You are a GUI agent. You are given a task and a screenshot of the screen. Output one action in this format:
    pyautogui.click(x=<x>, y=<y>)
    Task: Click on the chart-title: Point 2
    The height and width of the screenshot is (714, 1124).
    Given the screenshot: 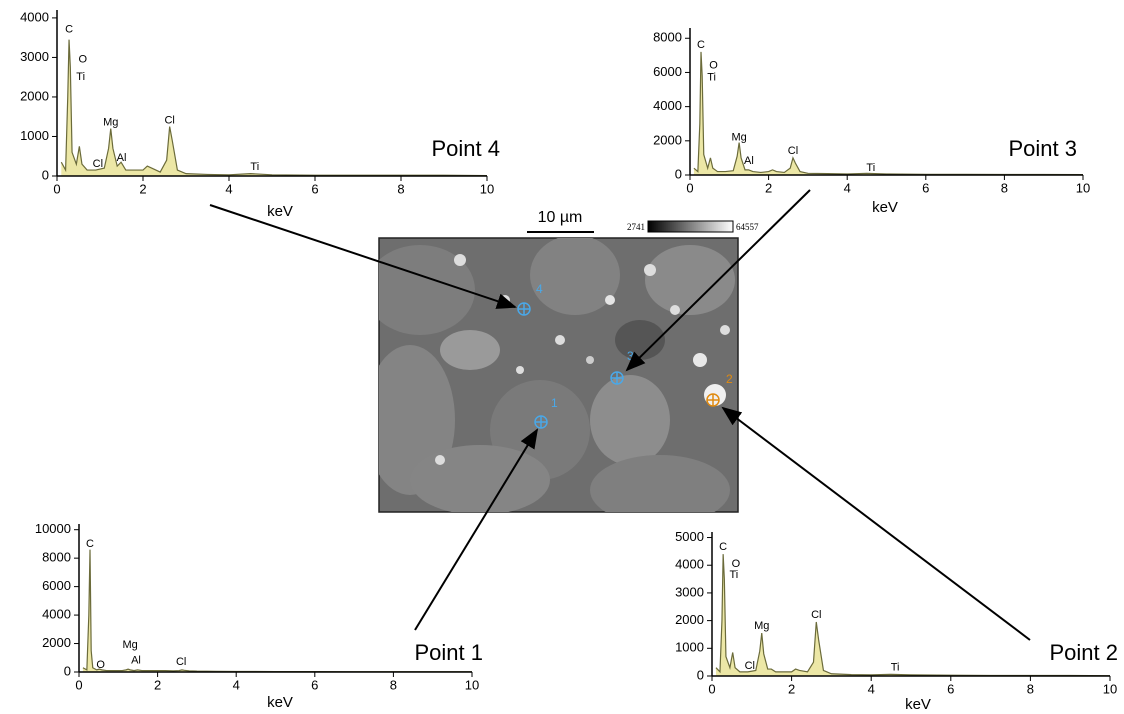 What is the action you would take?
    pyautogui.click(x=1084, y=652)
    